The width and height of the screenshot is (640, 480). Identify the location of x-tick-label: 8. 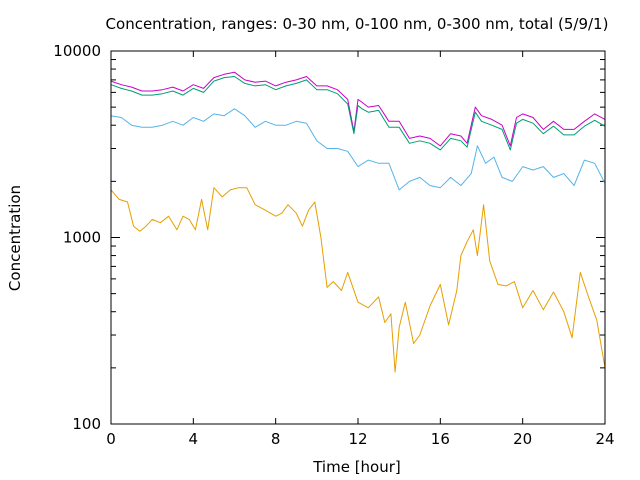
(276, 439).